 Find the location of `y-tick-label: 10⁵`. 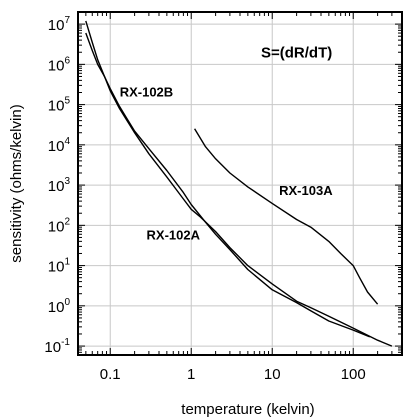

y-tick-label: 10⁵ is located at coordinates (59, 105).